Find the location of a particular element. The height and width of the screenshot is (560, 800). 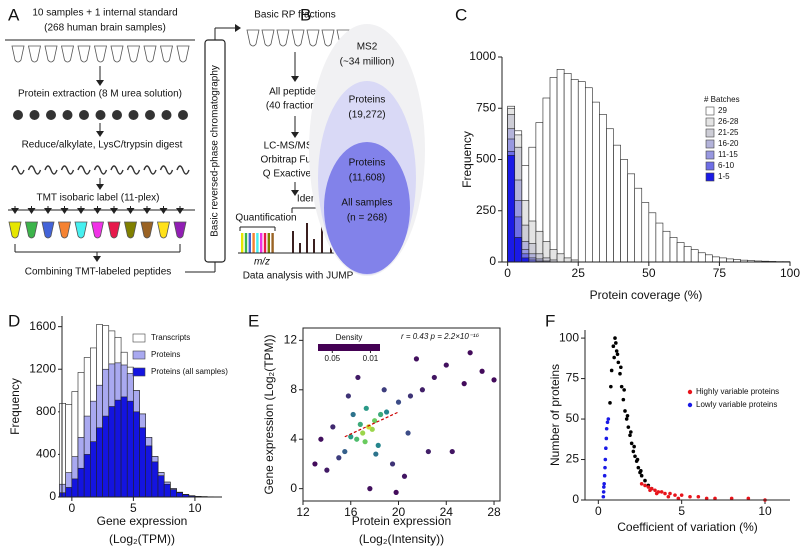

x-axis-label: Gene expression is located at coordinates (142, 521).